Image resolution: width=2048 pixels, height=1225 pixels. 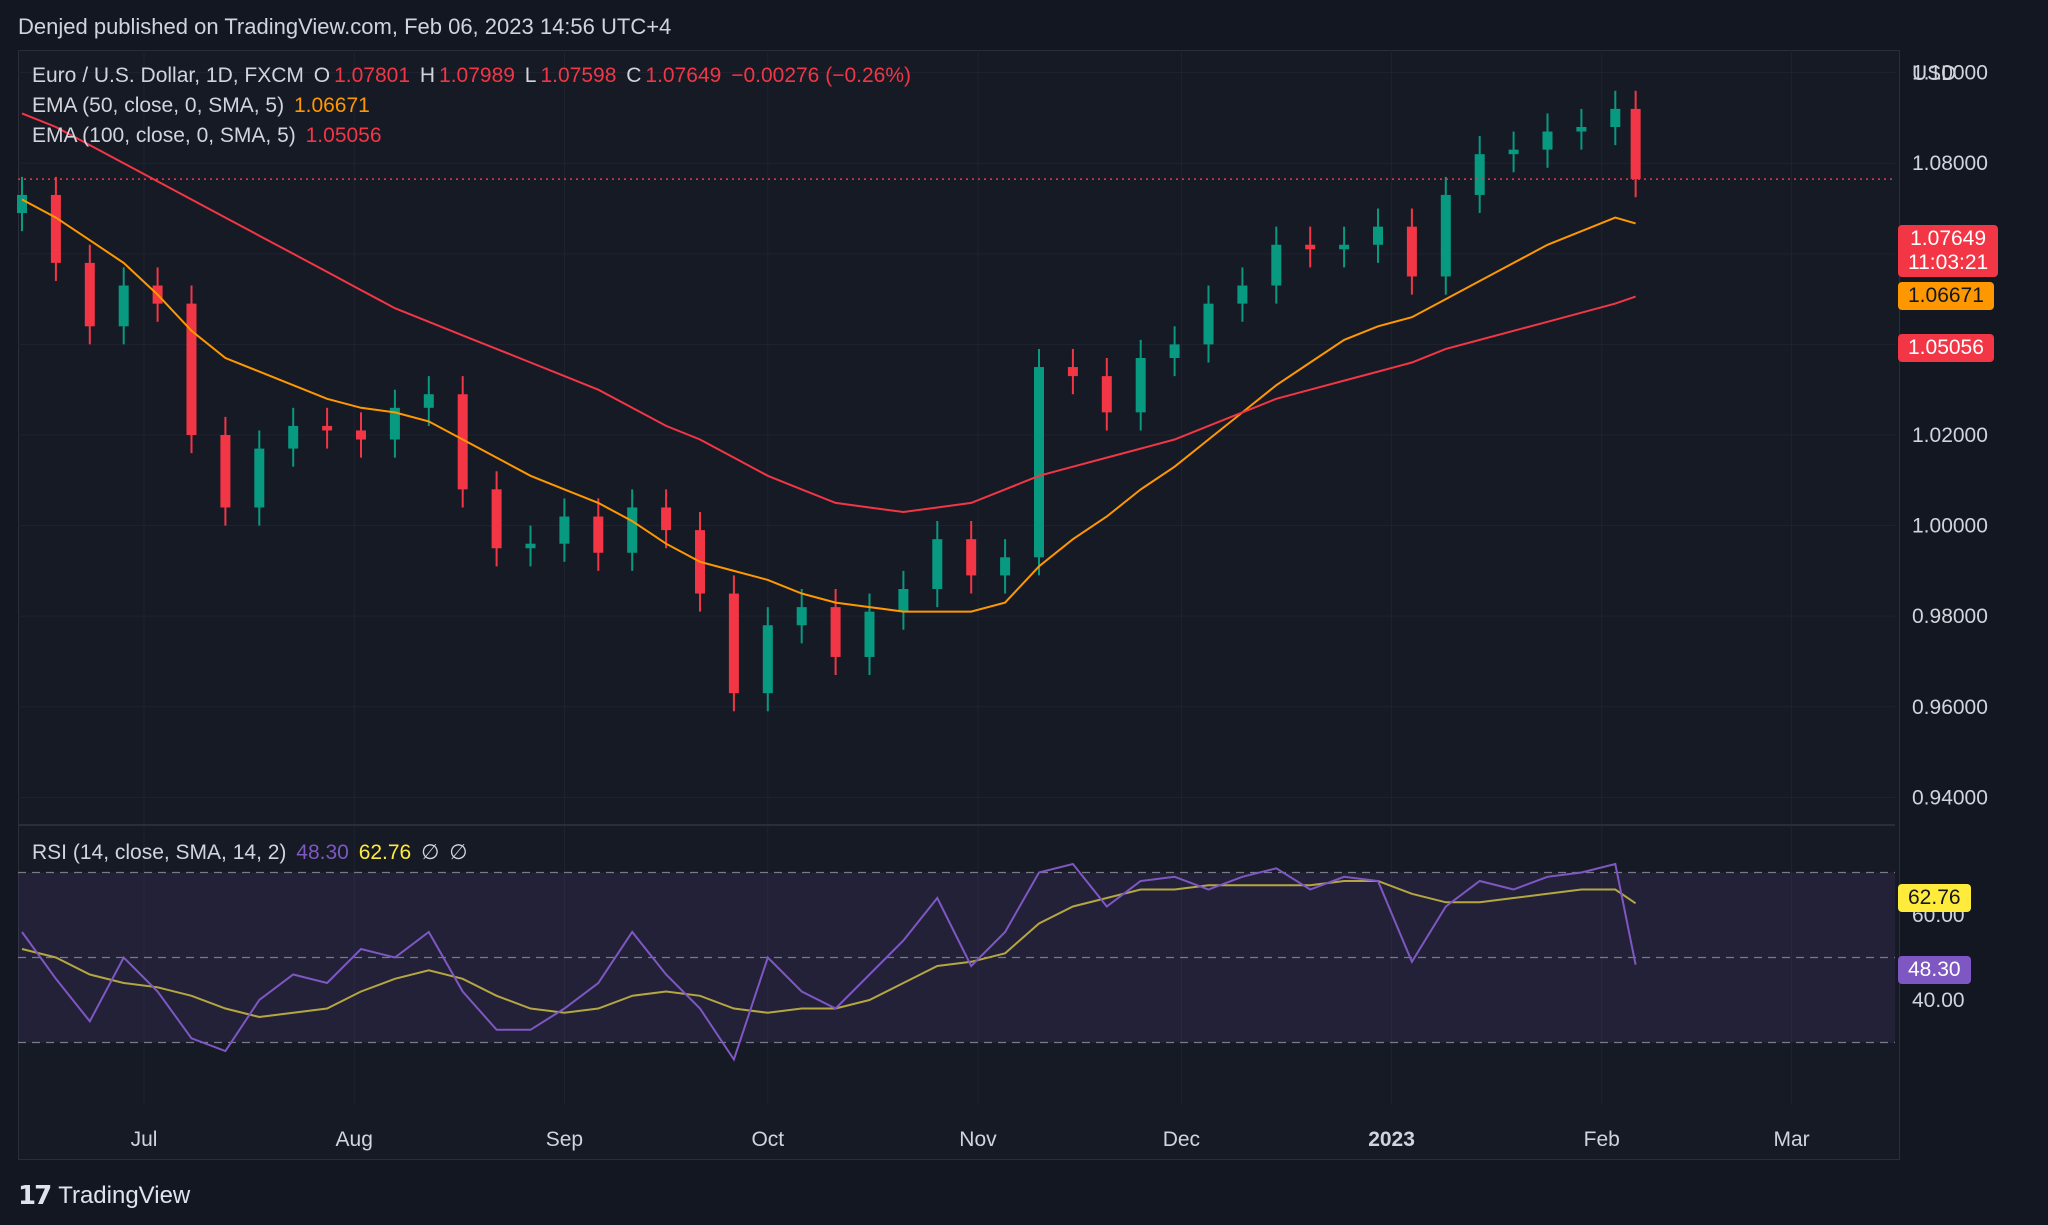 I want to click on ema50-legend: EMA (50, close, 0, SMA, 5) 1.06671, so click(x=203, y=106).